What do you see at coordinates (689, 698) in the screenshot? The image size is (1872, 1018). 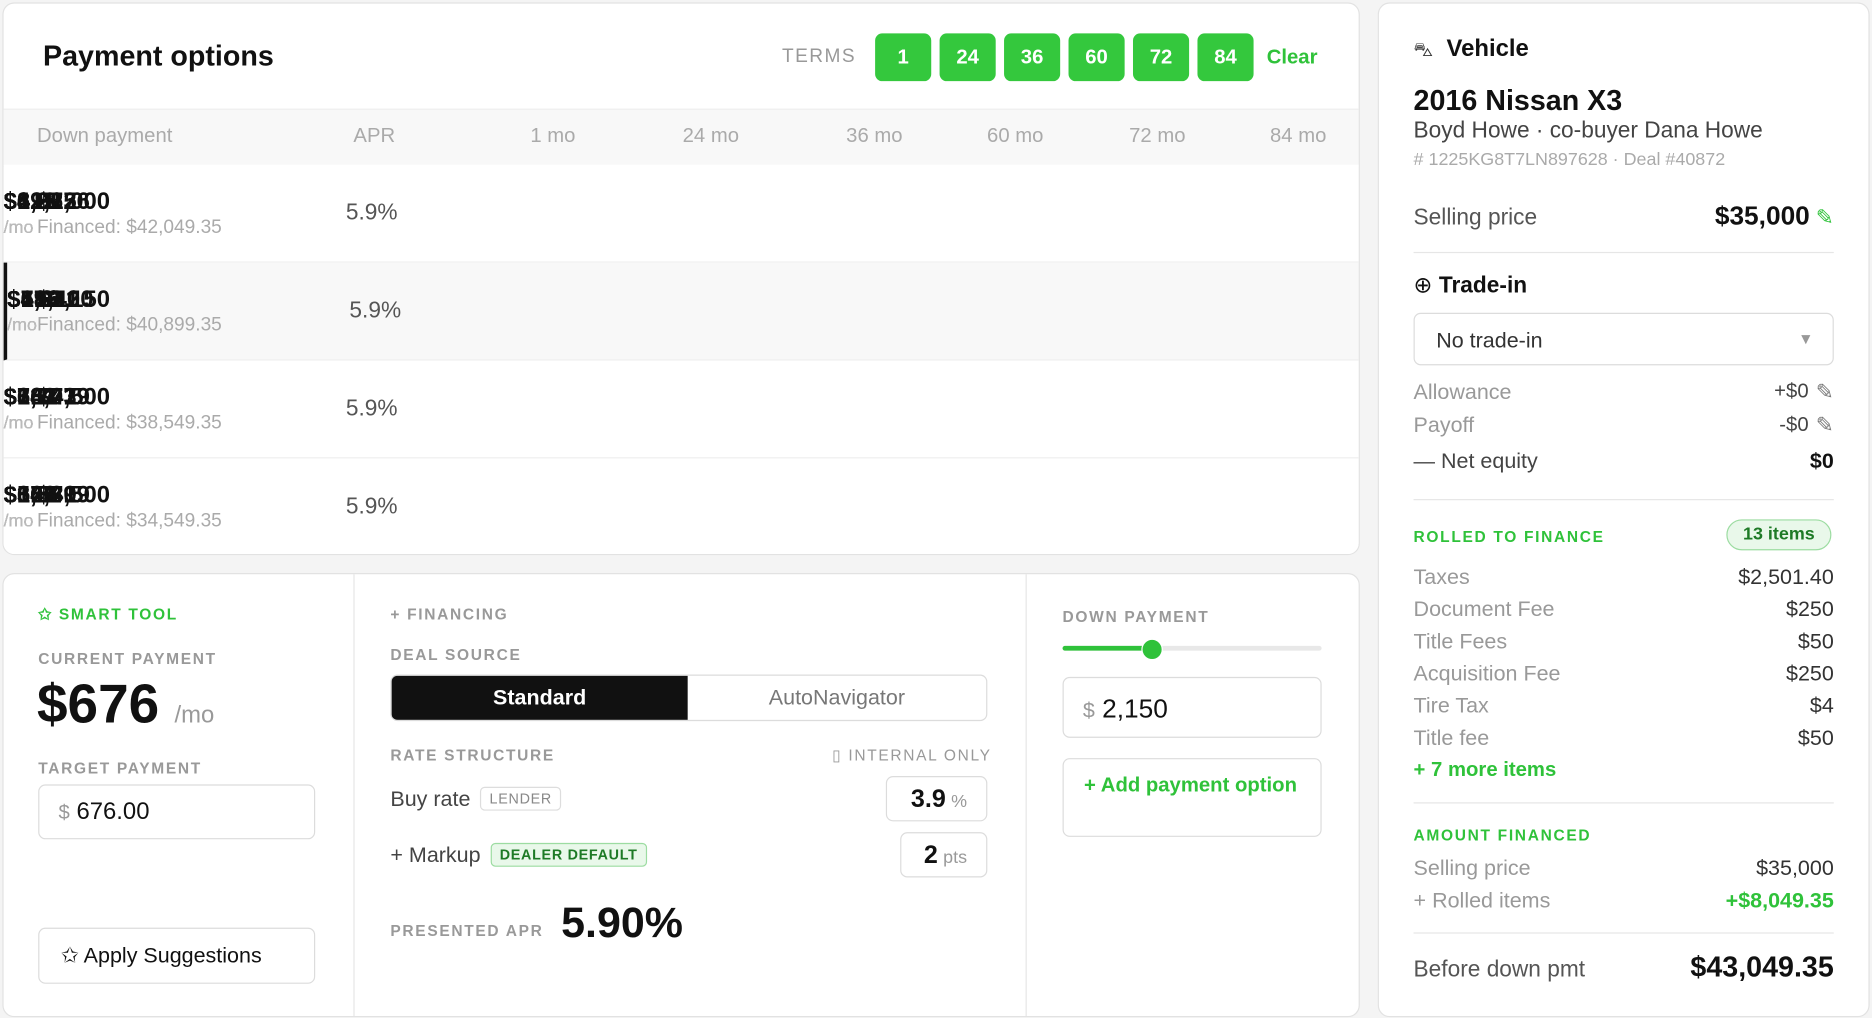 I see `deal-source-tabs: Standard AutoNavigator` at bounding box center [689, 698].